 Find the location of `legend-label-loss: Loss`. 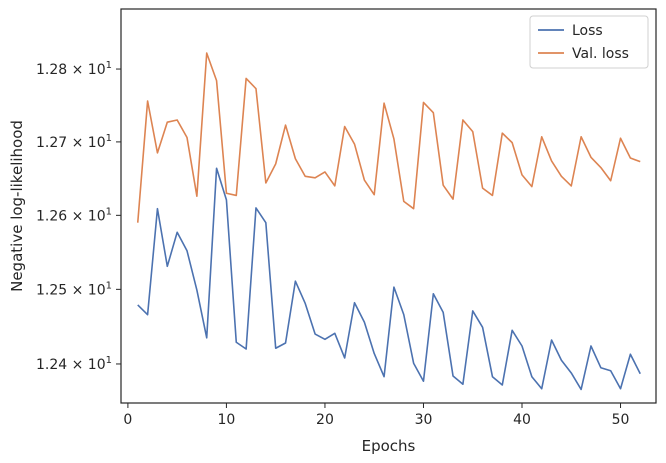

legend-label-loss: Loss is located at coordinates (587, 31).